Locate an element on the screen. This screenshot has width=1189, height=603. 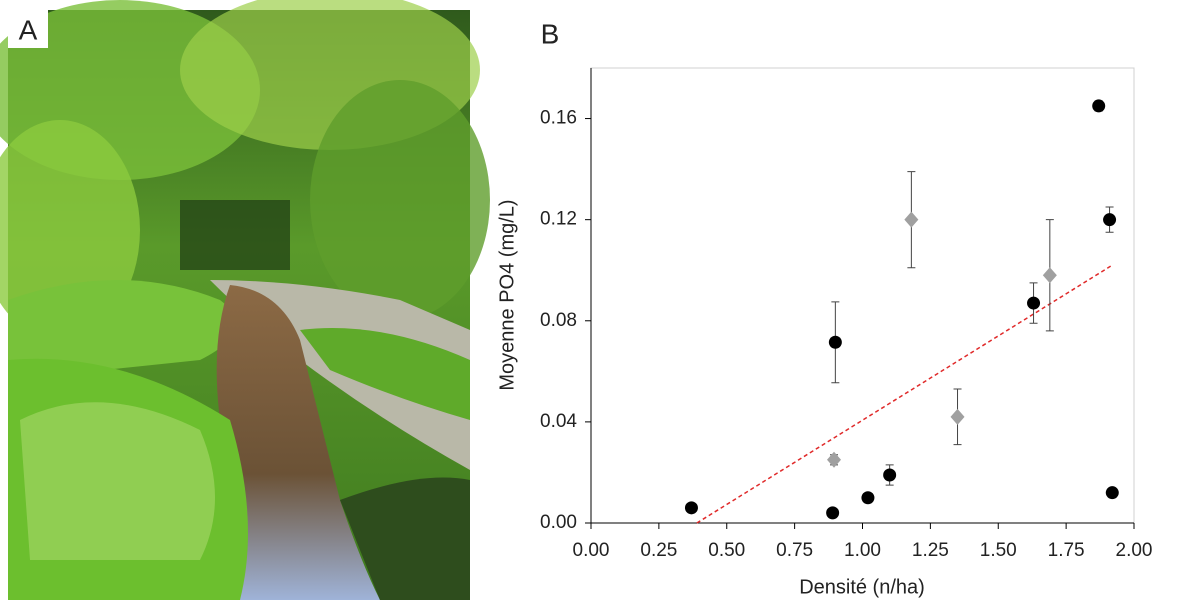
x-tick-label: 0.75 is located at coordinates (794, 550).